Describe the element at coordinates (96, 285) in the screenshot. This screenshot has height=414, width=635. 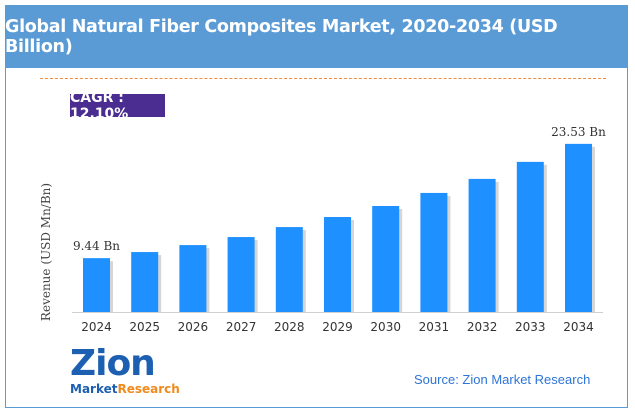
I see `bar-2024` at that location.